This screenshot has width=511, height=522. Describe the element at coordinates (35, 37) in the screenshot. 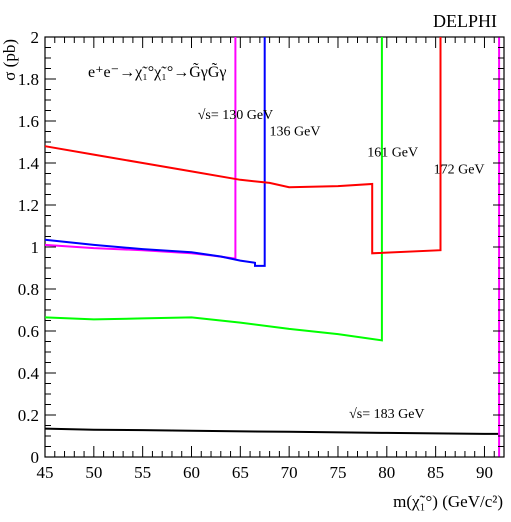

I see `y-tick-label: 2` at that location.